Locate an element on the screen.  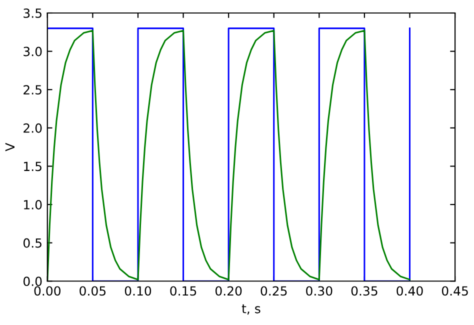
x-tick-label: 0.10 is located at coordinates (138, 291).